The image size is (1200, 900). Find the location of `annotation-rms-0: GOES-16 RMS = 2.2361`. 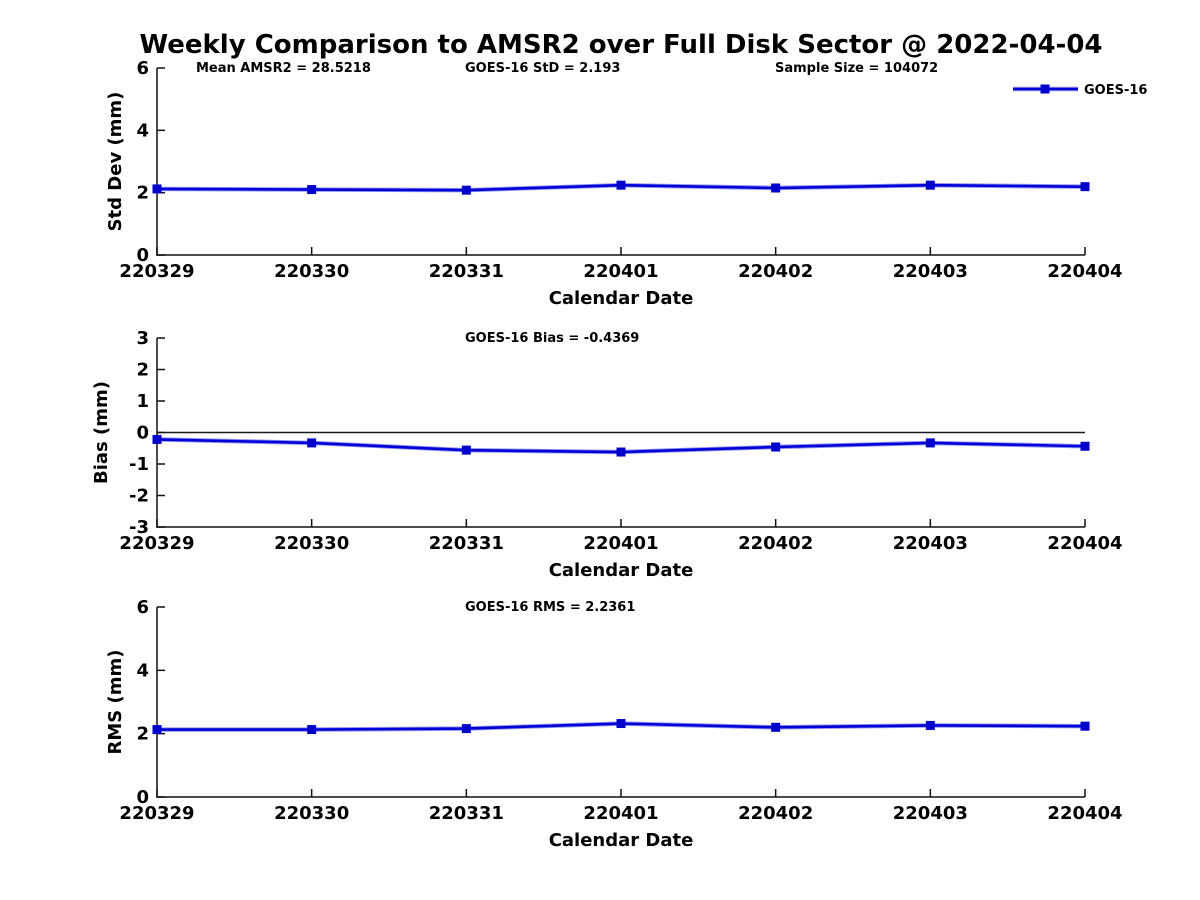

annotation-rms-0: GOES-16 RMS = 2.2361 is located at coordinates (550, 607).